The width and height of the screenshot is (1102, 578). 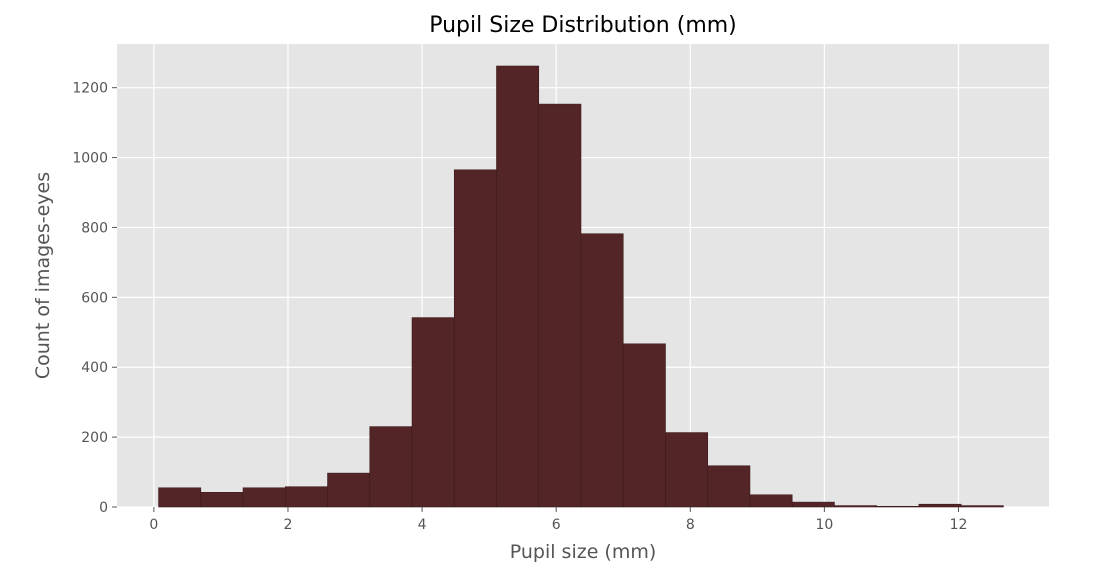 What do you see at coordinates (43, 275) in the screenshot?
I see `y-axis-label: Count of images-eyes` at bounding box center [43, 275].